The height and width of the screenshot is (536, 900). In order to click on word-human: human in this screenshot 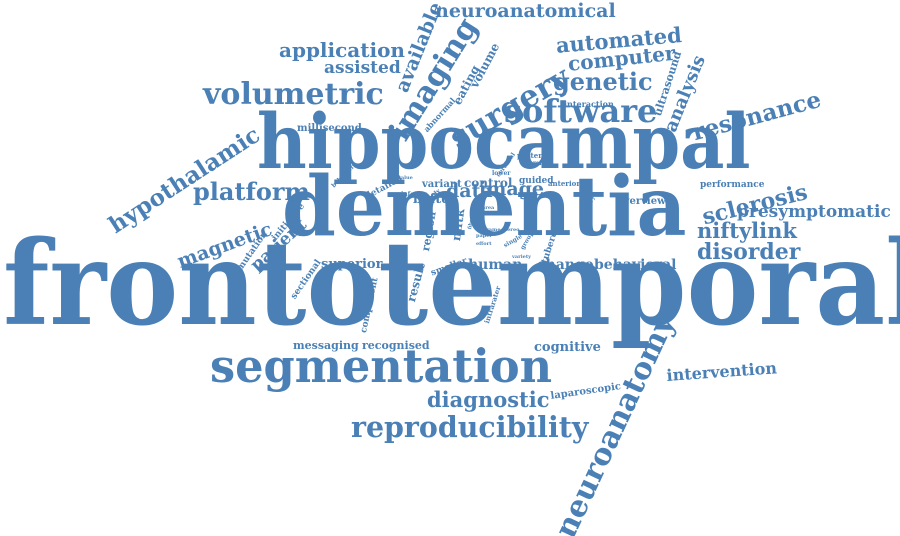, I will do `click(495, 265)`.